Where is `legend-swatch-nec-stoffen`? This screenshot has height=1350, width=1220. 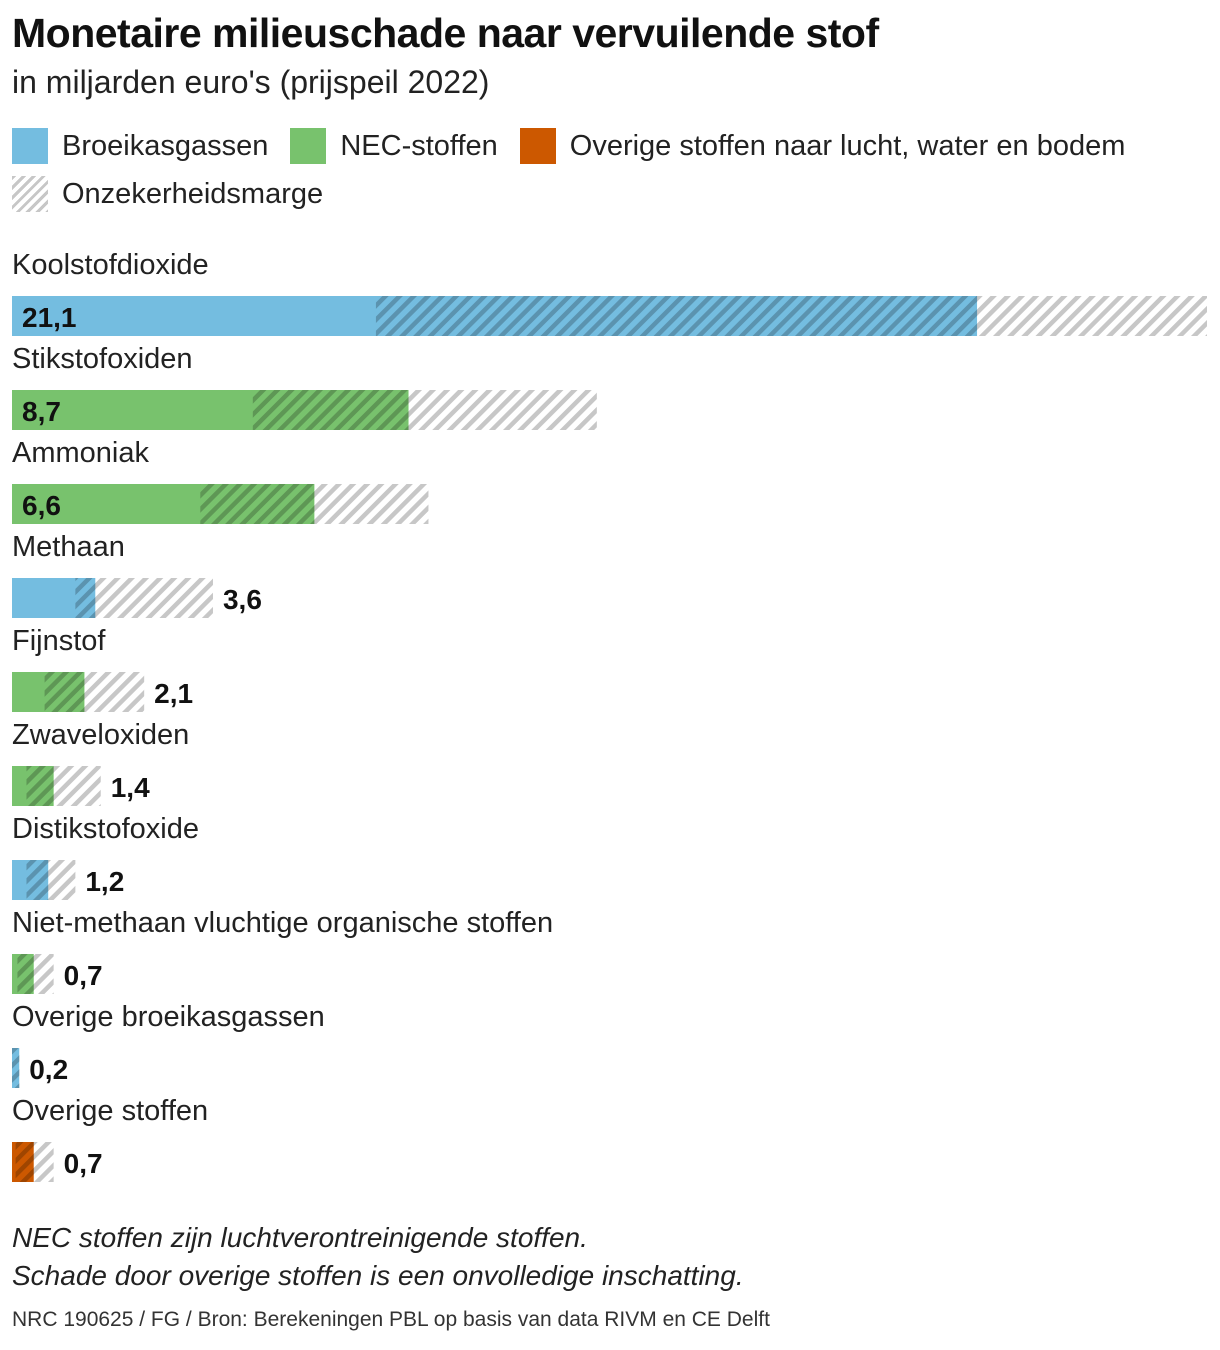
legend-swatch-nec-stoffen is located at coordinates (308, 146).